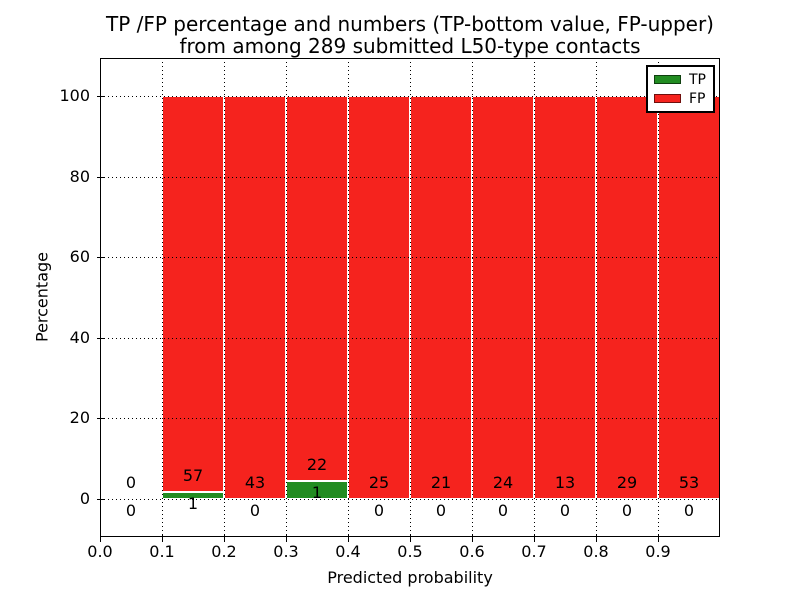 This screenshot has width=800, height=600. Describe the element at coordinates (658, 551) in the screenshot. I see `x-tick-label: 0.9` at that location.